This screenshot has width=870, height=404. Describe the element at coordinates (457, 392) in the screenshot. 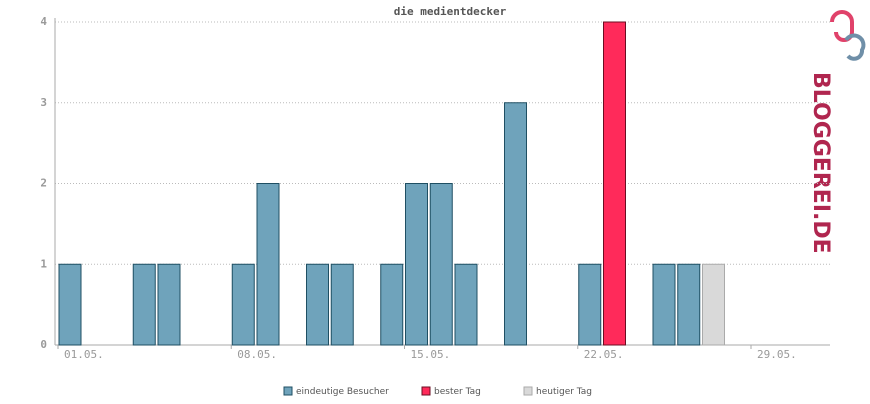

I see `legend-label: bester Tag` at that location.